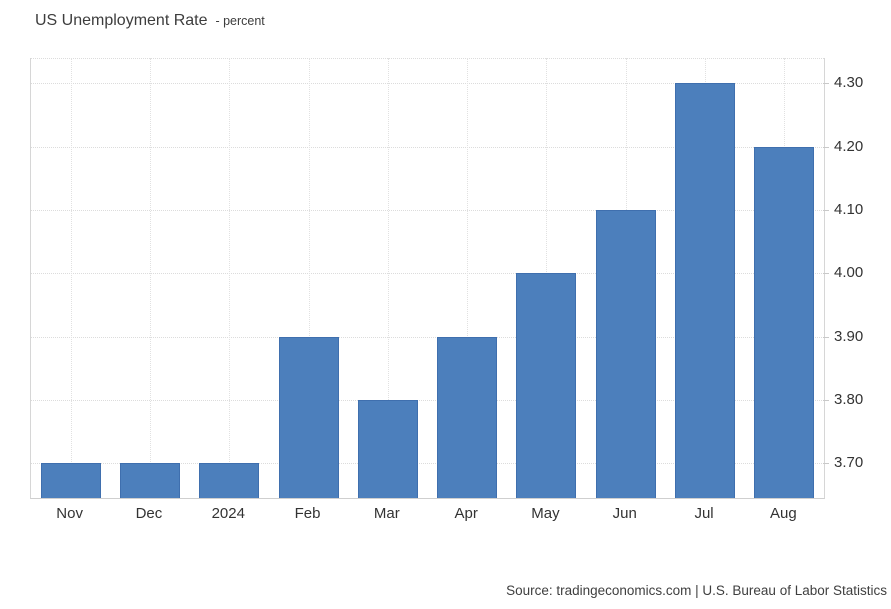 This screenshot has width=891, height=609. I want to click on y-axis-label: 4.10, so click(849, 209).